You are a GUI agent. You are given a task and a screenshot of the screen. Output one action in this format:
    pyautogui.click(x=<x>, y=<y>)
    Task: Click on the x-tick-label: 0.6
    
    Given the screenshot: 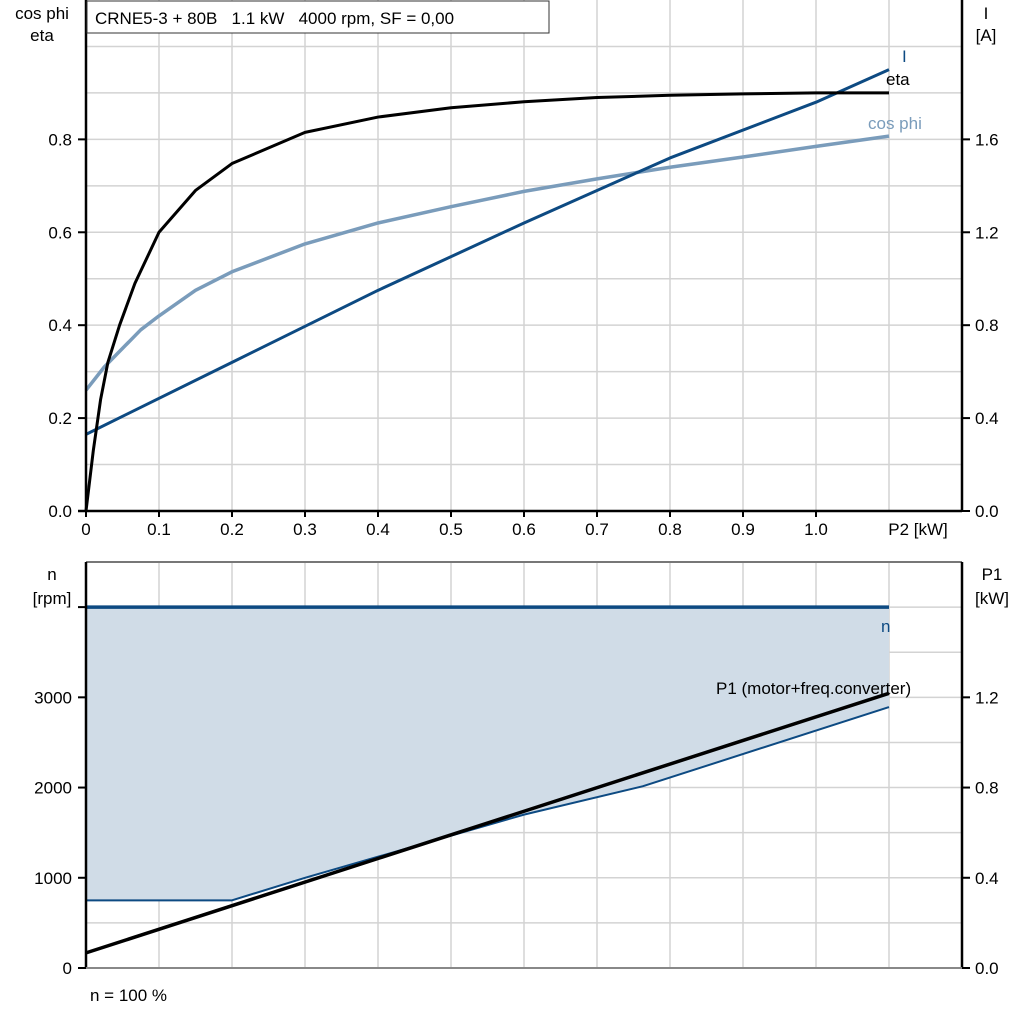 What is the action you would take?
    pyautogui.click(x=524, y=529)
    